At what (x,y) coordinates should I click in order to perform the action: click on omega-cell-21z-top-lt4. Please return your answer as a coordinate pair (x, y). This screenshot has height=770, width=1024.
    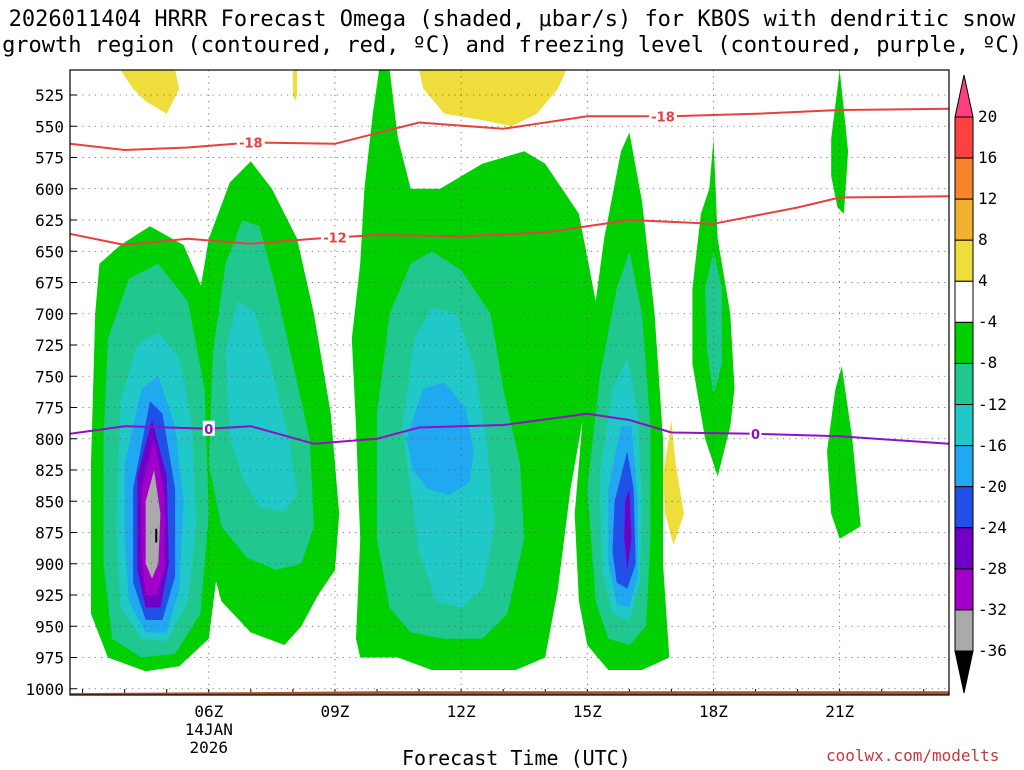
    Looking at the image, I should click on (840, 142).